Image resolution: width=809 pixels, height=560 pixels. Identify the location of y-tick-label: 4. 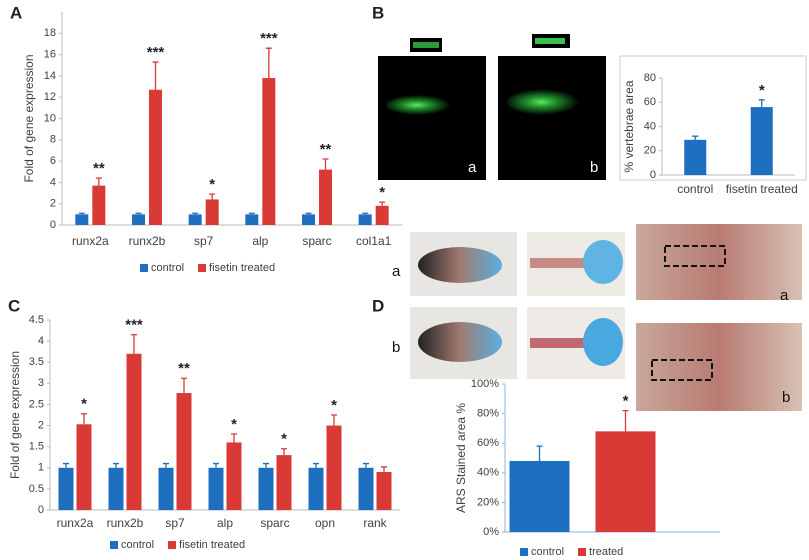
(53, 182).